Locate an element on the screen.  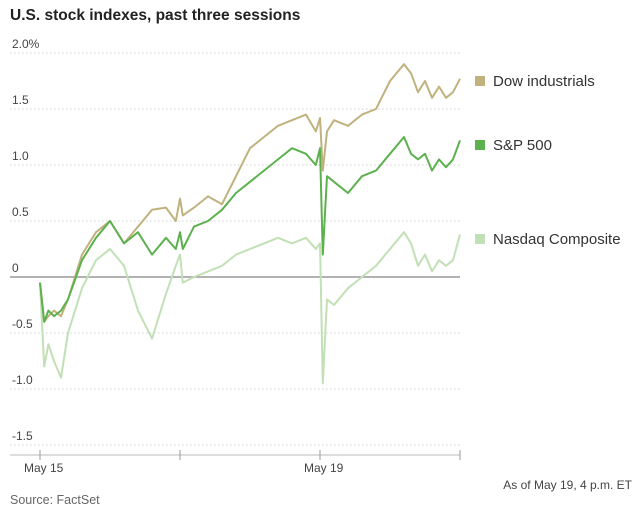
x-axis: May 15 May 19 is located at coordinates (235, 462).